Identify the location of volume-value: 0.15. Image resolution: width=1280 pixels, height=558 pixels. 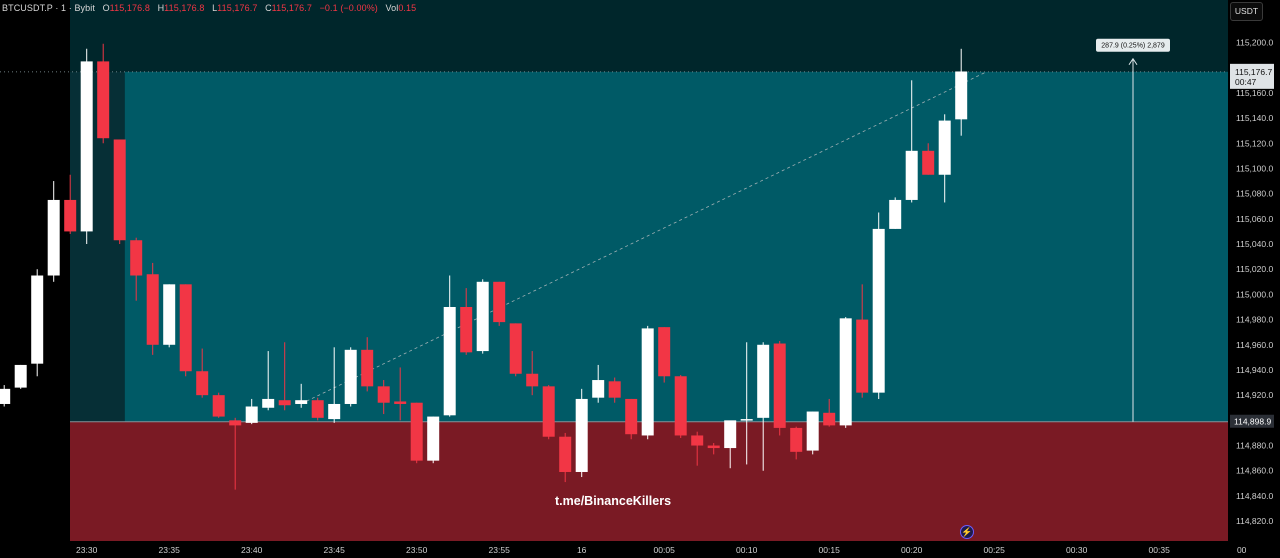
(407, 8).